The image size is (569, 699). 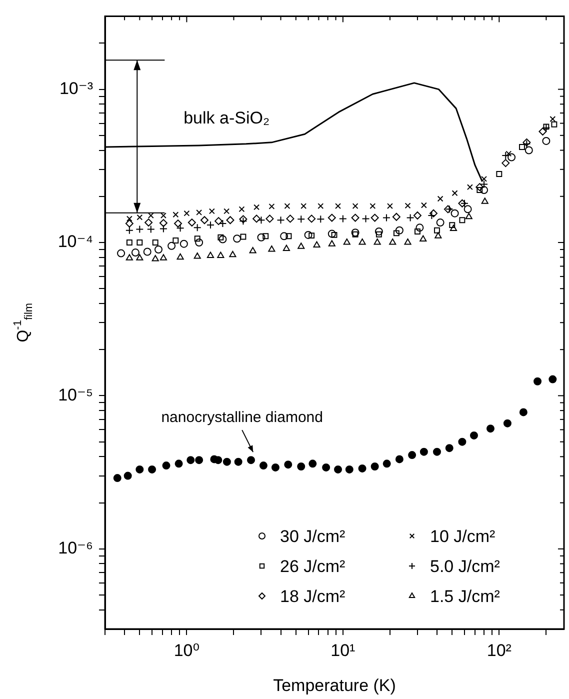 What do you see at coordinates (465, 566) in the screenshot?
I see `legend-label: 5.0 J/cm²` at bounding box center [465, 566].